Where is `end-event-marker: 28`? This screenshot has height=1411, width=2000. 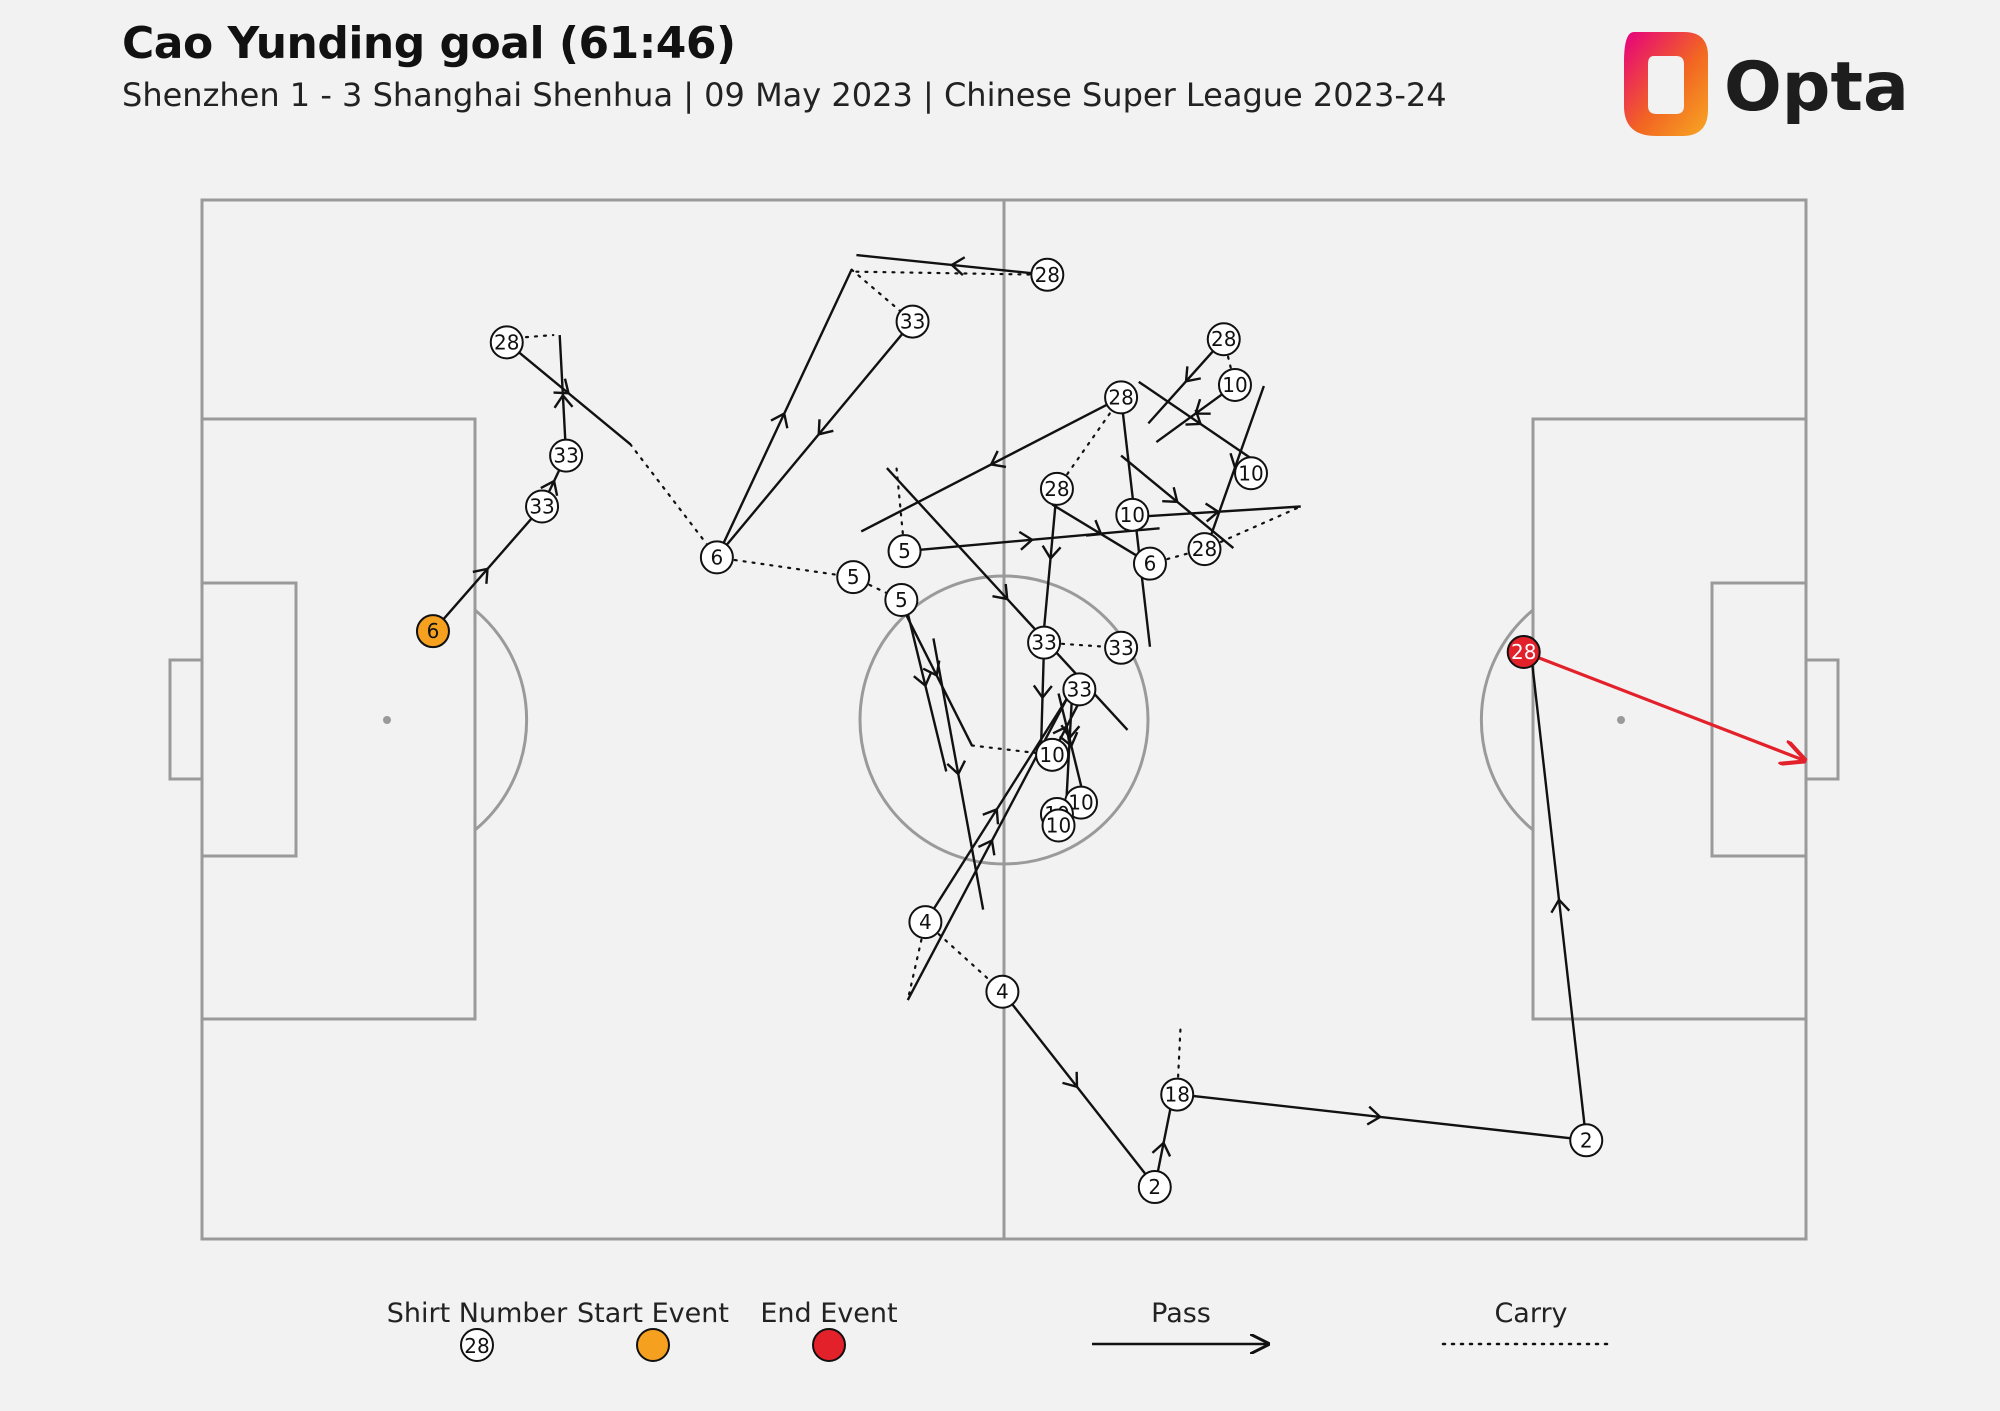
end-event-marker: 28 is located at coordinates (1523, 651).